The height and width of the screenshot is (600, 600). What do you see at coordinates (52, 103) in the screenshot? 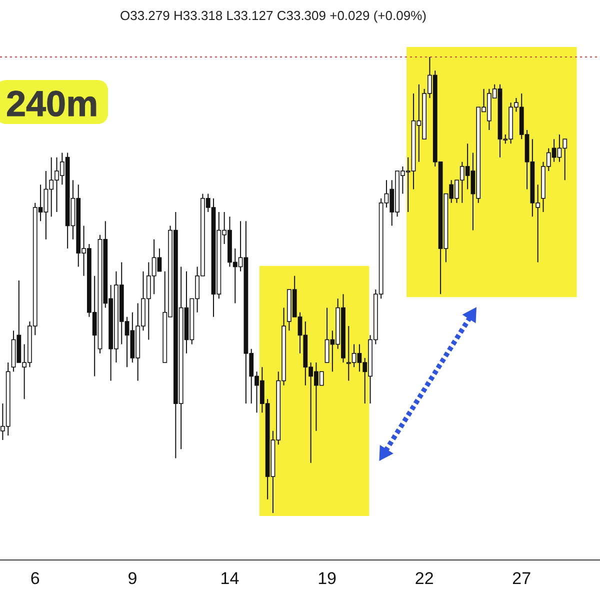
I see `annotation: 240m` at bounding box center [52, 103].